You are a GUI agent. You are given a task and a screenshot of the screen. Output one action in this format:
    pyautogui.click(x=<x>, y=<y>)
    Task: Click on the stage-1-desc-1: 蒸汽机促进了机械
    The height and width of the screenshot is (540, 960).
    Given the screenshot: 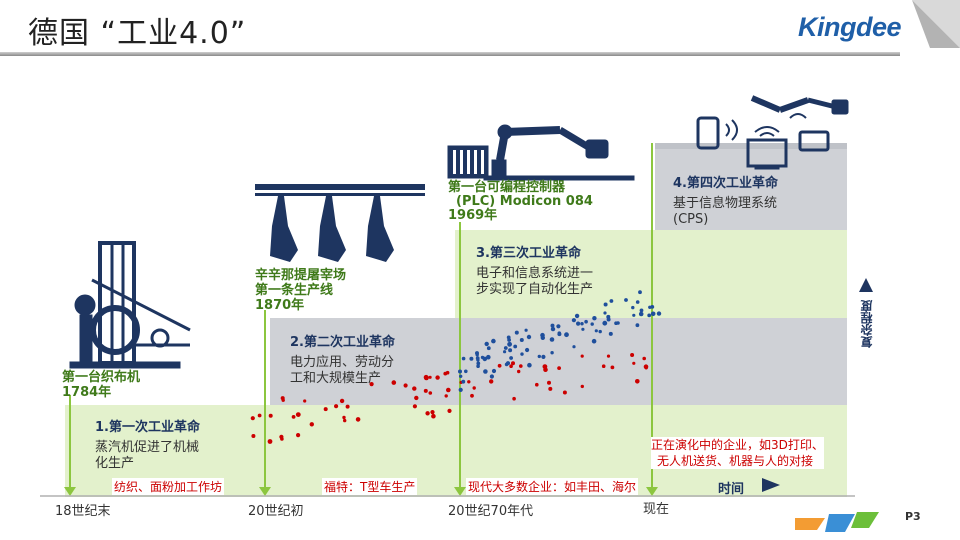 What is the action you would take?
    pyautogui.click(x=147, y=447)
    